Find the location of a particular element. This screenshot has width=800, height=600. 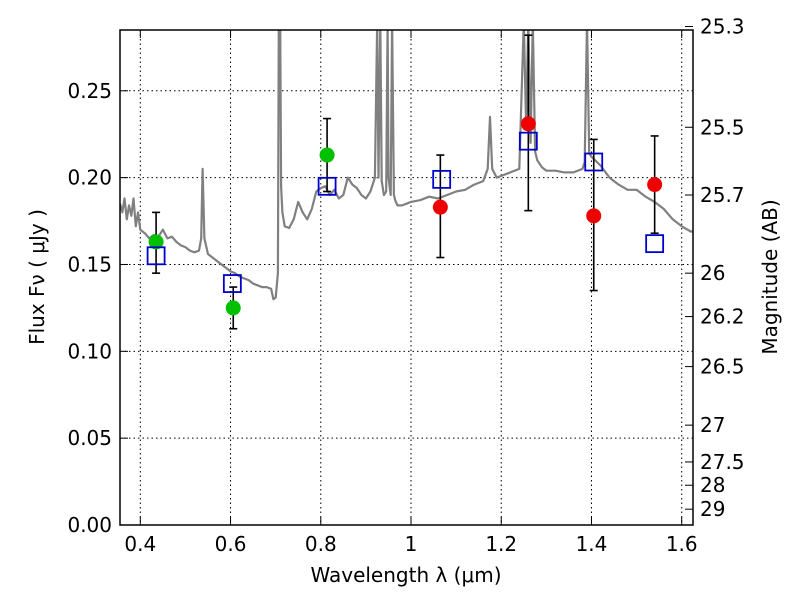

y-tick-label: 0.05 is located at coordinates (89, 438).